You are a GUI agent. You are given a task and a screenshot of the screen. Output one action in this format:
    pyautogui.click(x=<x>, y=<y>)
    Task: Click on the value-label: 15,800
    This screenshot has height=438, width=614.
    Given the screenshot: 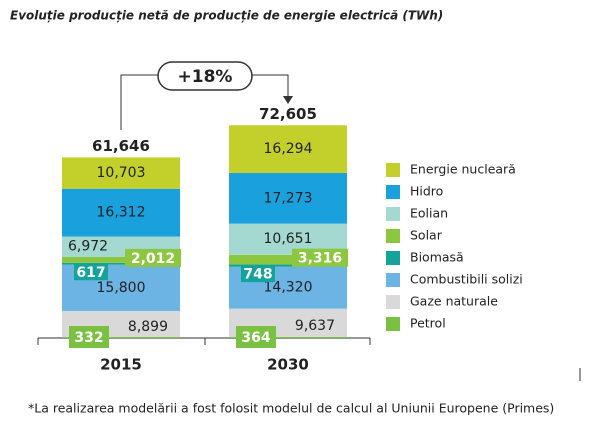 What is the action you would take?
    pyautogui.click(x=121, y=288)
    